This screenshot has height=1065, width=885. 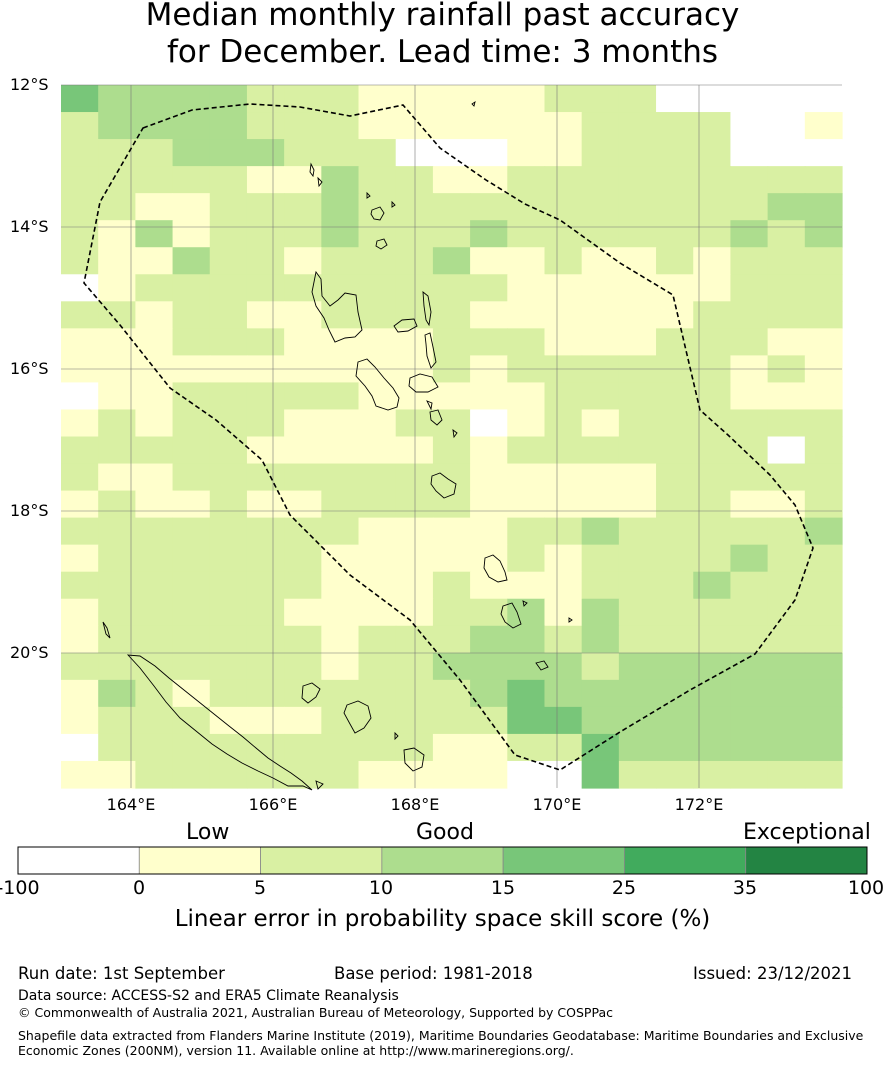 I want to click on base-period: Base period: 1981-2018, so click(x=433, y=973).